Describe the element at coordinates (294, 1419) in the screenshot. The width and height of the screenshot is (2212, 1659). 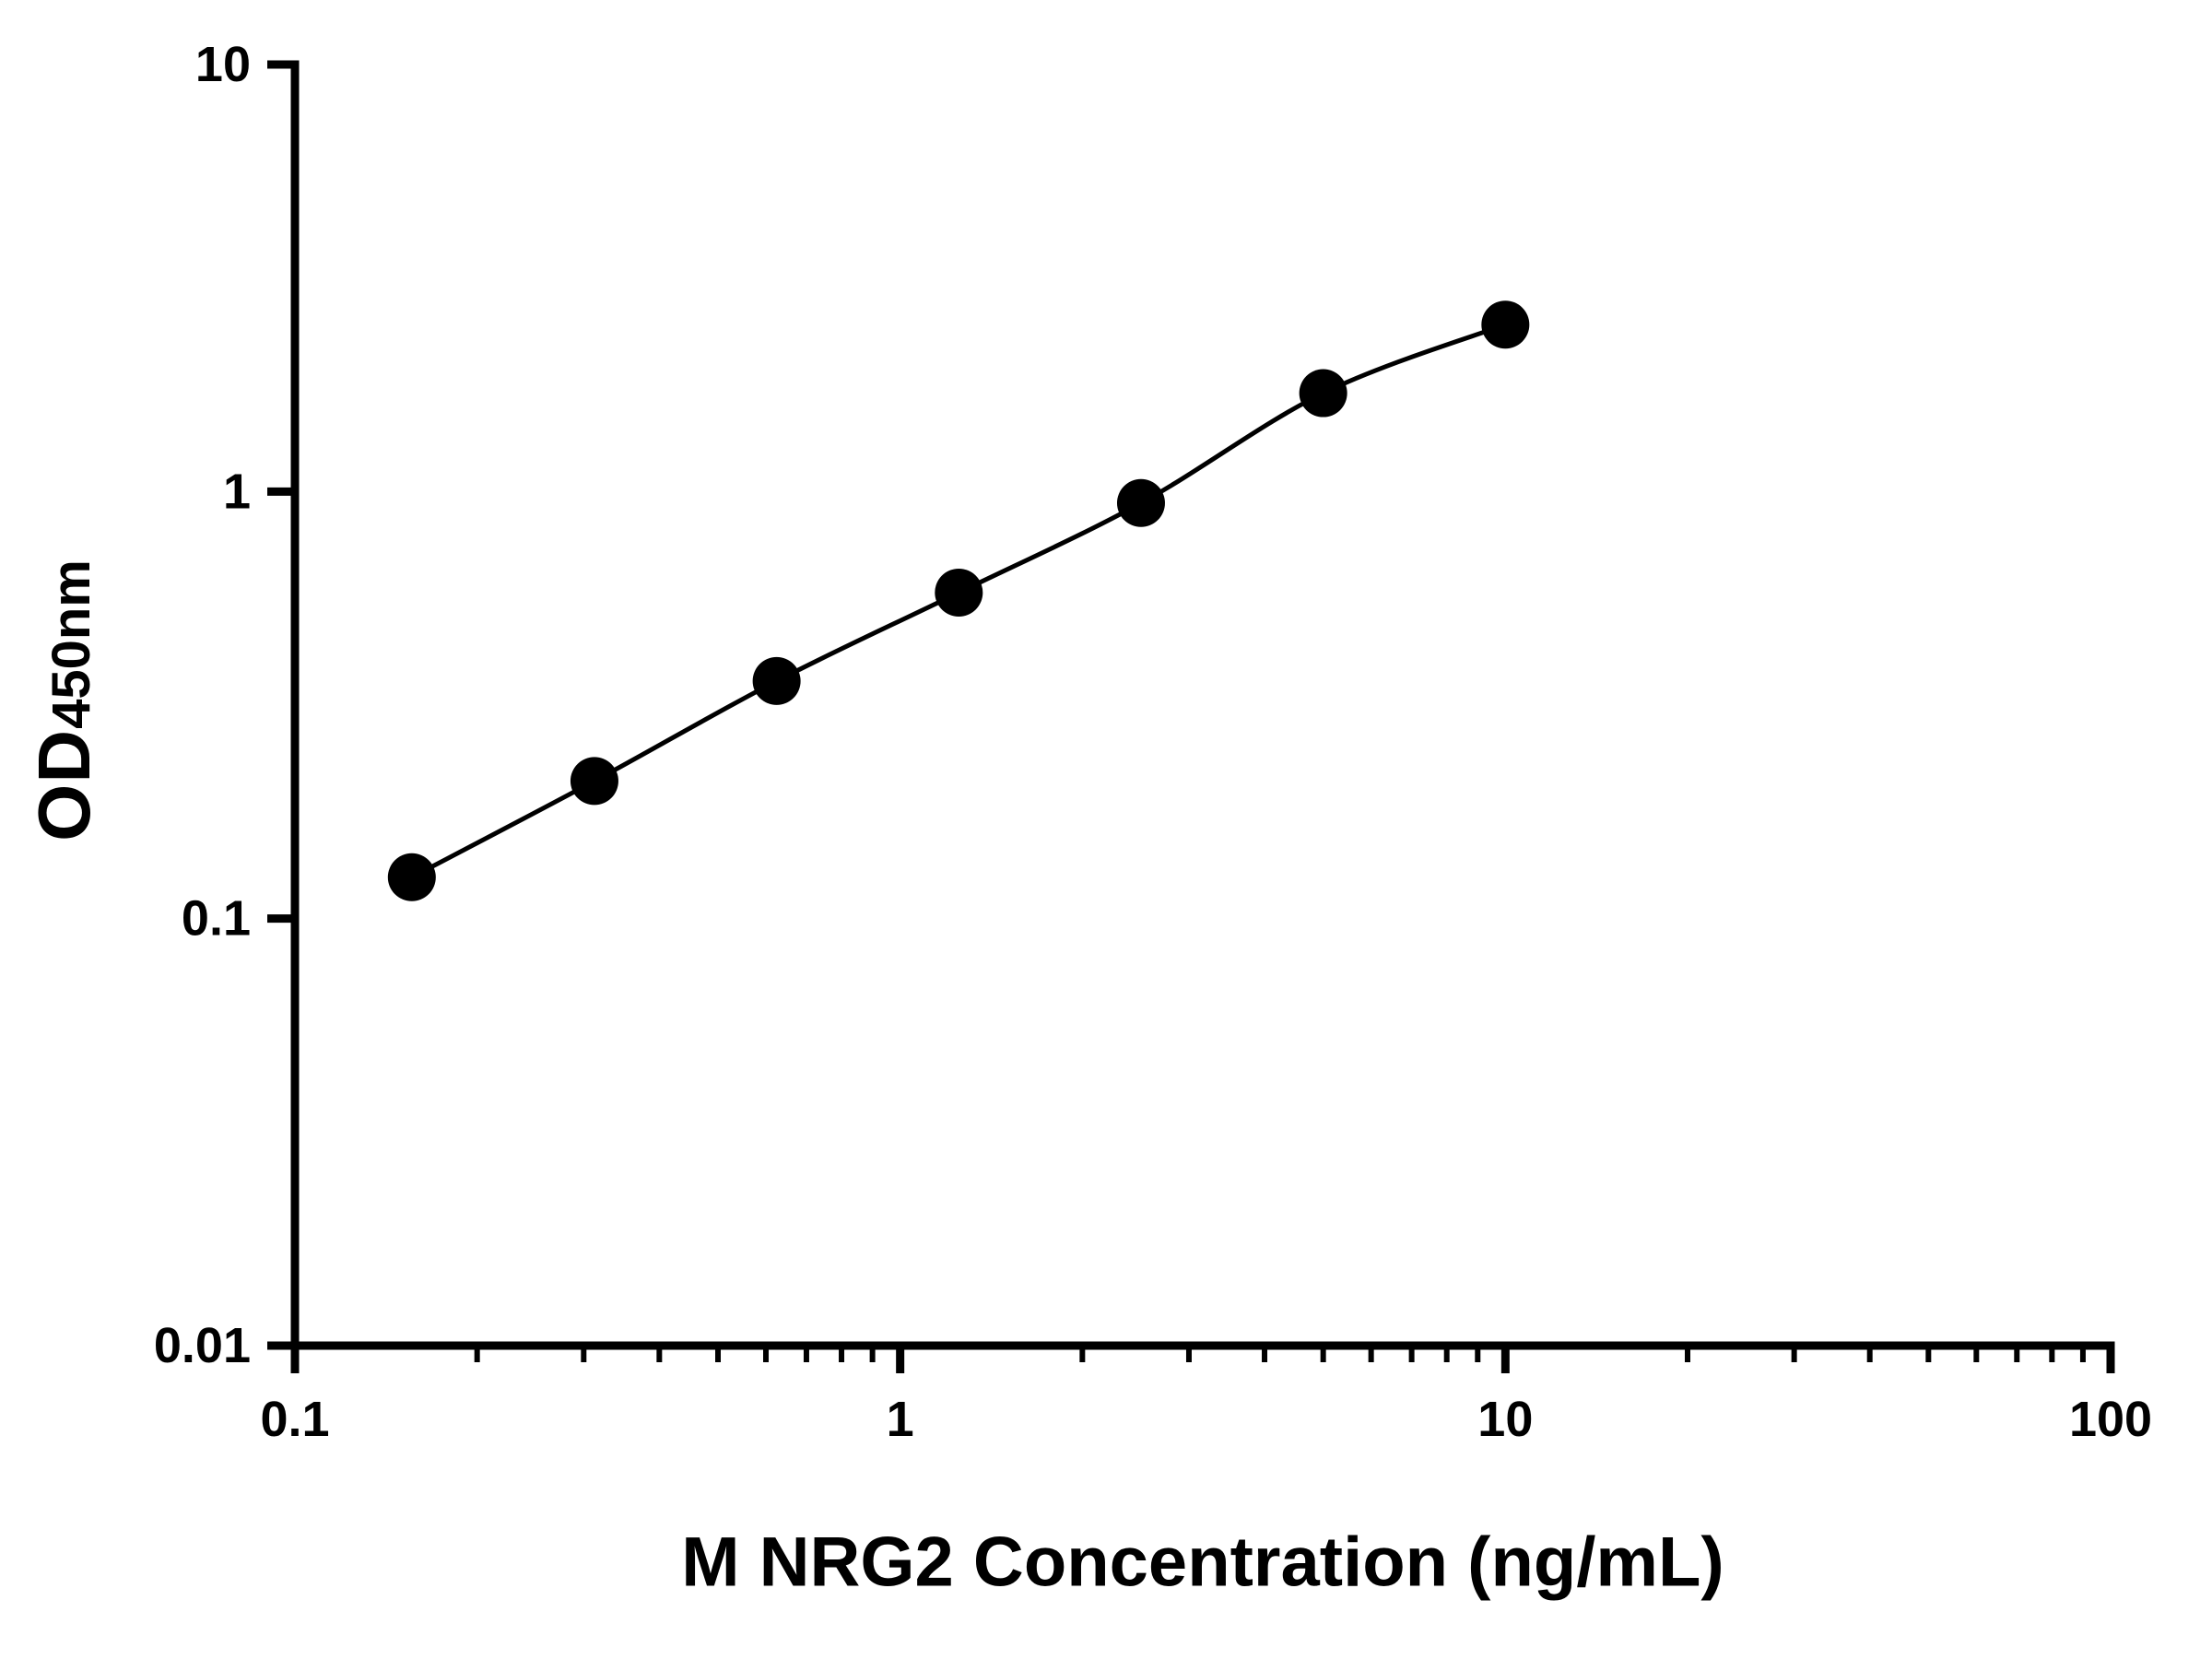
I see `x-tick-label: 0.1` at that location.